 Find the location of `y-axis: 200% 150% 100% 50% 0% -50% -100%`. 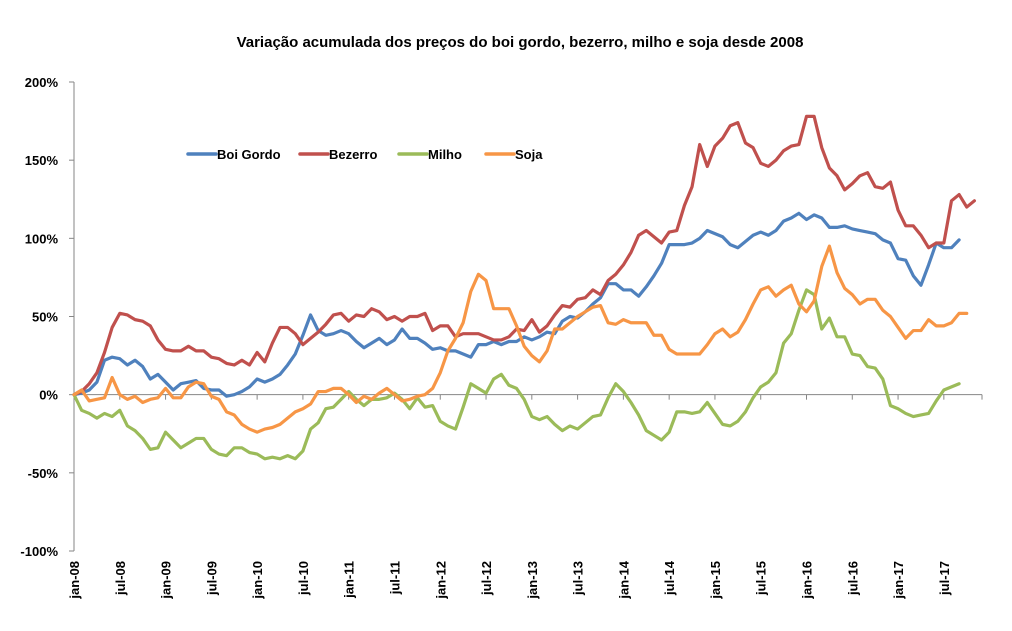

y-axis: 200% 150% 100% 50% 0% -50% -100% is located at coordinates (47, 317).